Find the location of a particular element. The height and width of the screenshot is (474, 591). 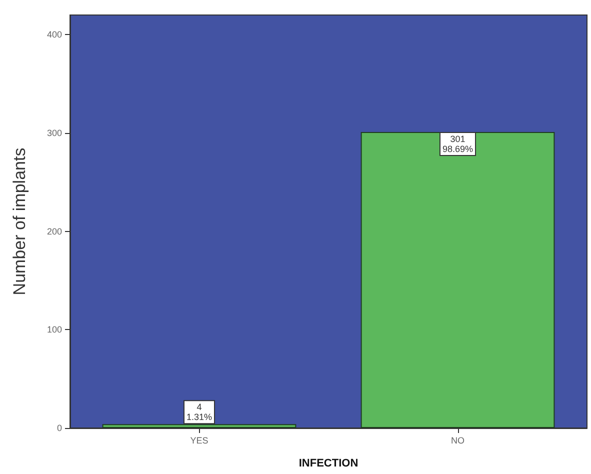

x-tick-label: YES is located at coordinates (199, 441).